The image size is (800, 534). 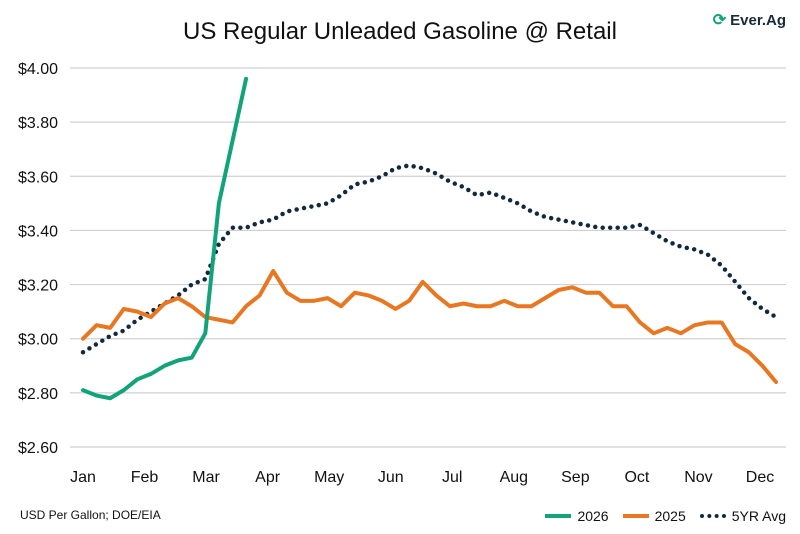 I want to click on legend-item-5yr: 5YR Avg, so click(x=742, y=516).